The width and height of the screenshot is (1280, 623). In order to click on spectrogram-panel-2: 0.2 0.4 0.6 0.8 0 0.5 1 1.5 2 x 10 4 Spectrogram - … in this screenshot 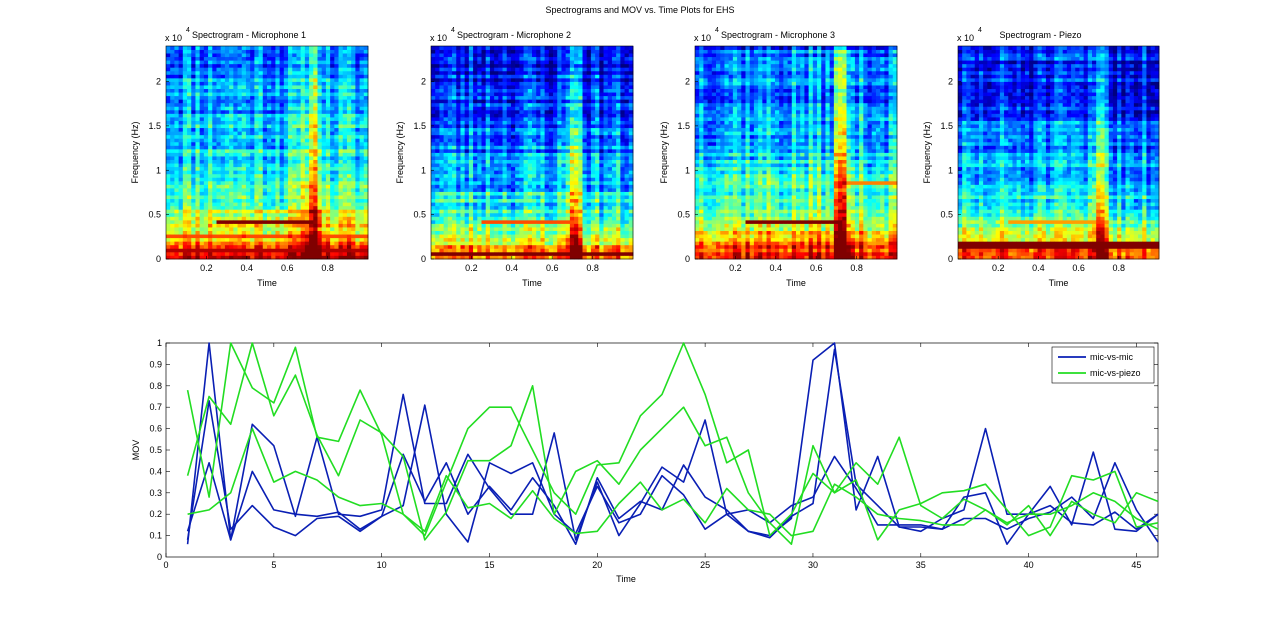, I will do `click(514, 157)`.